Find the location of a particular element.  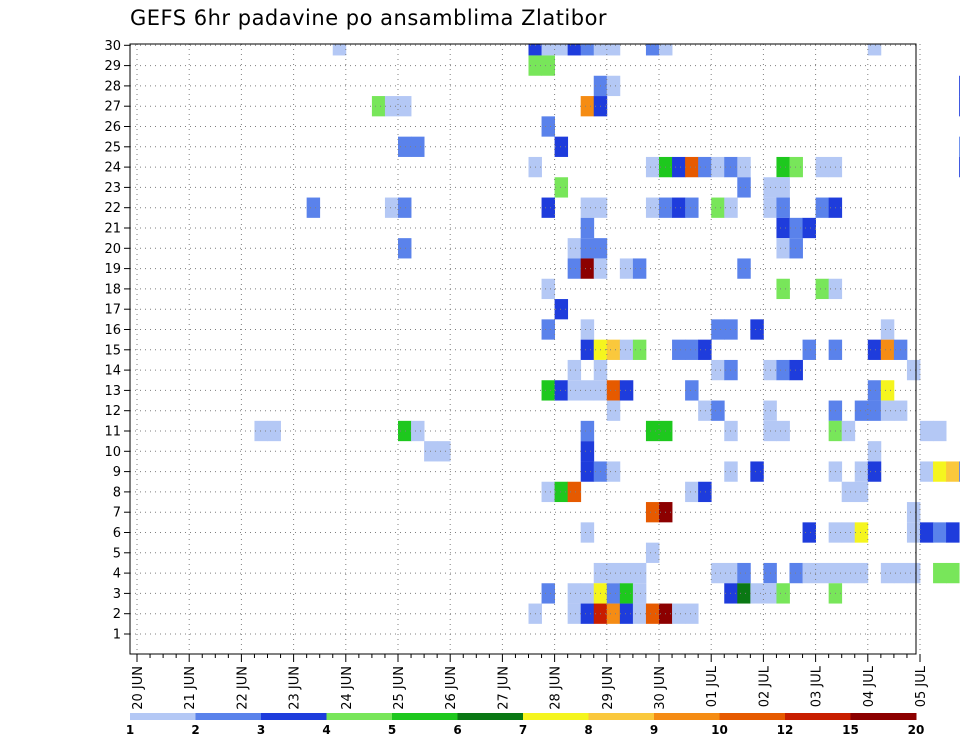

y-tick-label: 21 is located at coordinates (112, 229).